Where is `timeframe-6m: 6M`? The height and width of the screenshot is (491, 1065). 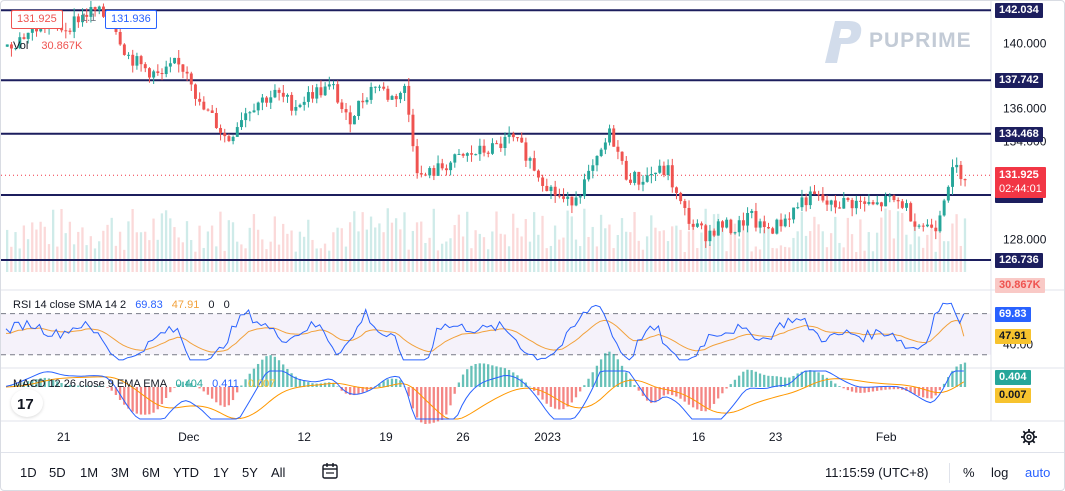 timeframe-6m: 6M is located at coordinates (151, 472).